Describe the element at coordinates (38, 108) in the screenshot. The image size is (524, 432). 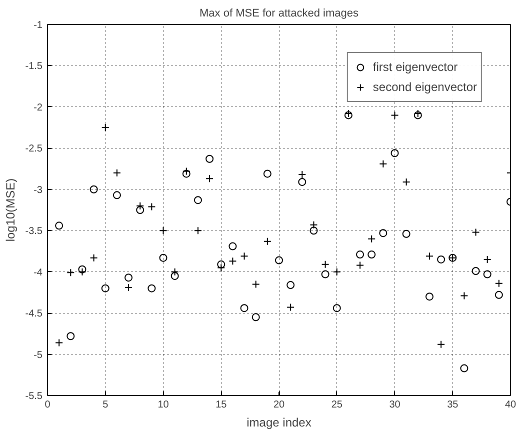
I see `y-tick-label: -2` at that location.